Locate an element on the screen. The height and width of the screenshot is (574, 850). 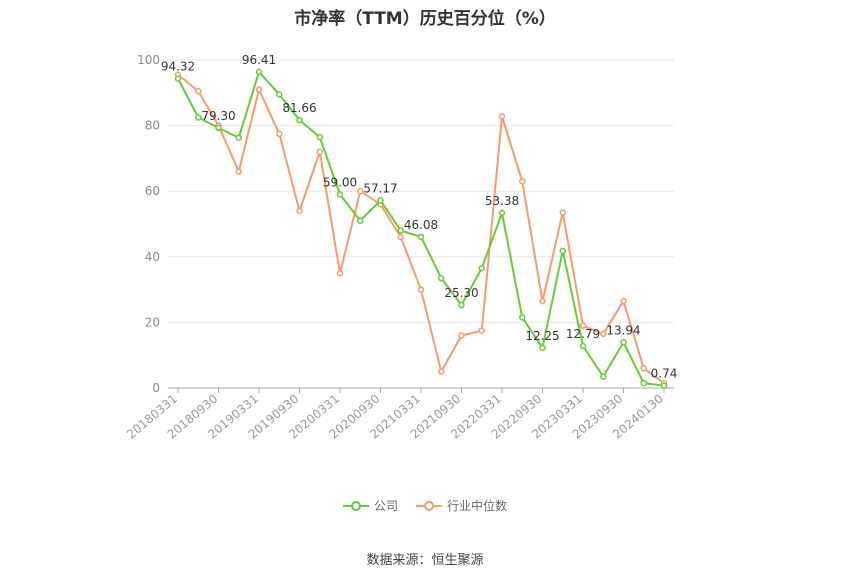
y-tick-label: 20 is located at coordinates (152, 322).